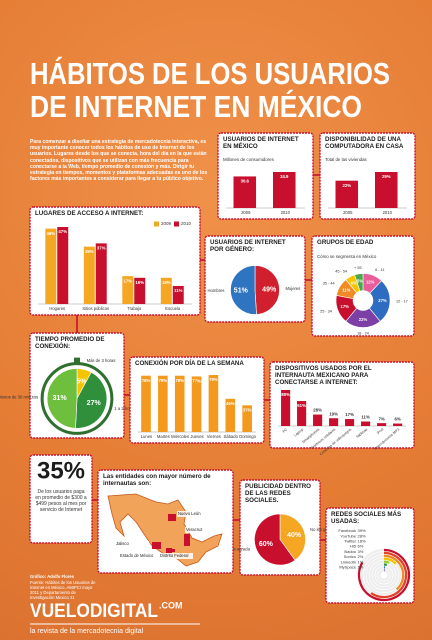  I want to click on category-label: YouTube, so click(348, 535).